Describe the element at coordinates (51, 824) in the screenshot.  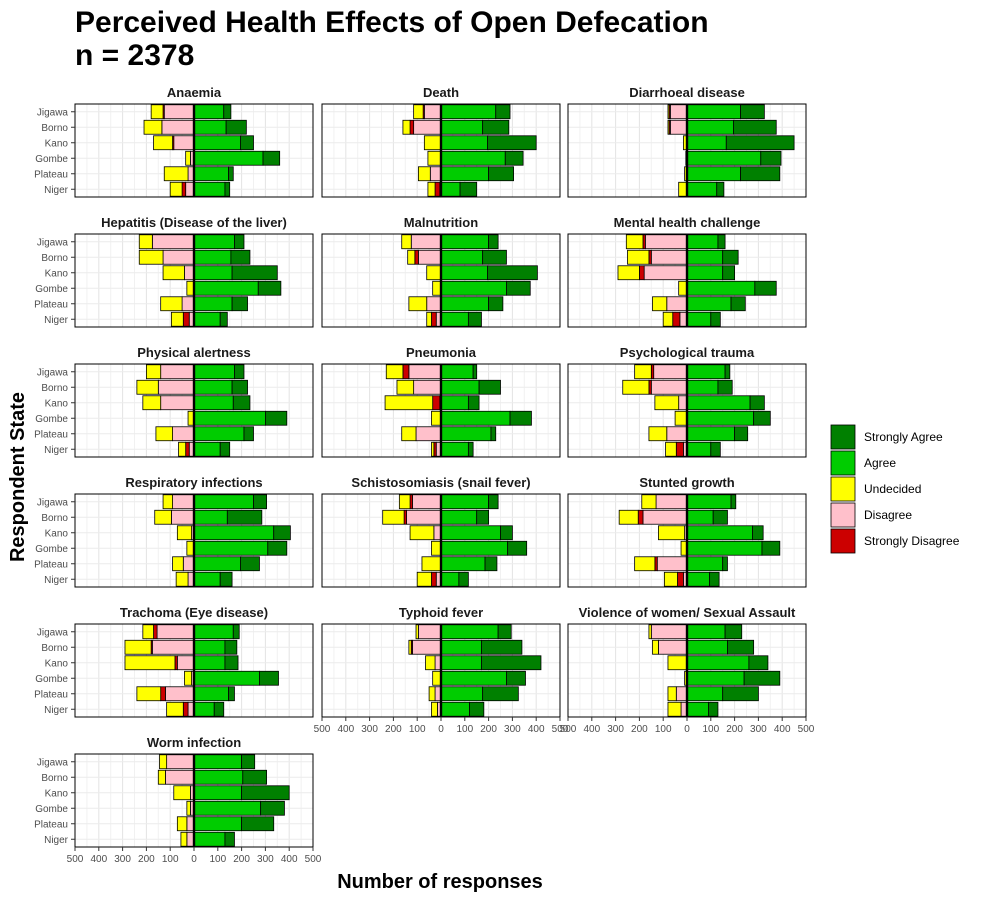
I see `y-tick-label: Plateau` at that location.